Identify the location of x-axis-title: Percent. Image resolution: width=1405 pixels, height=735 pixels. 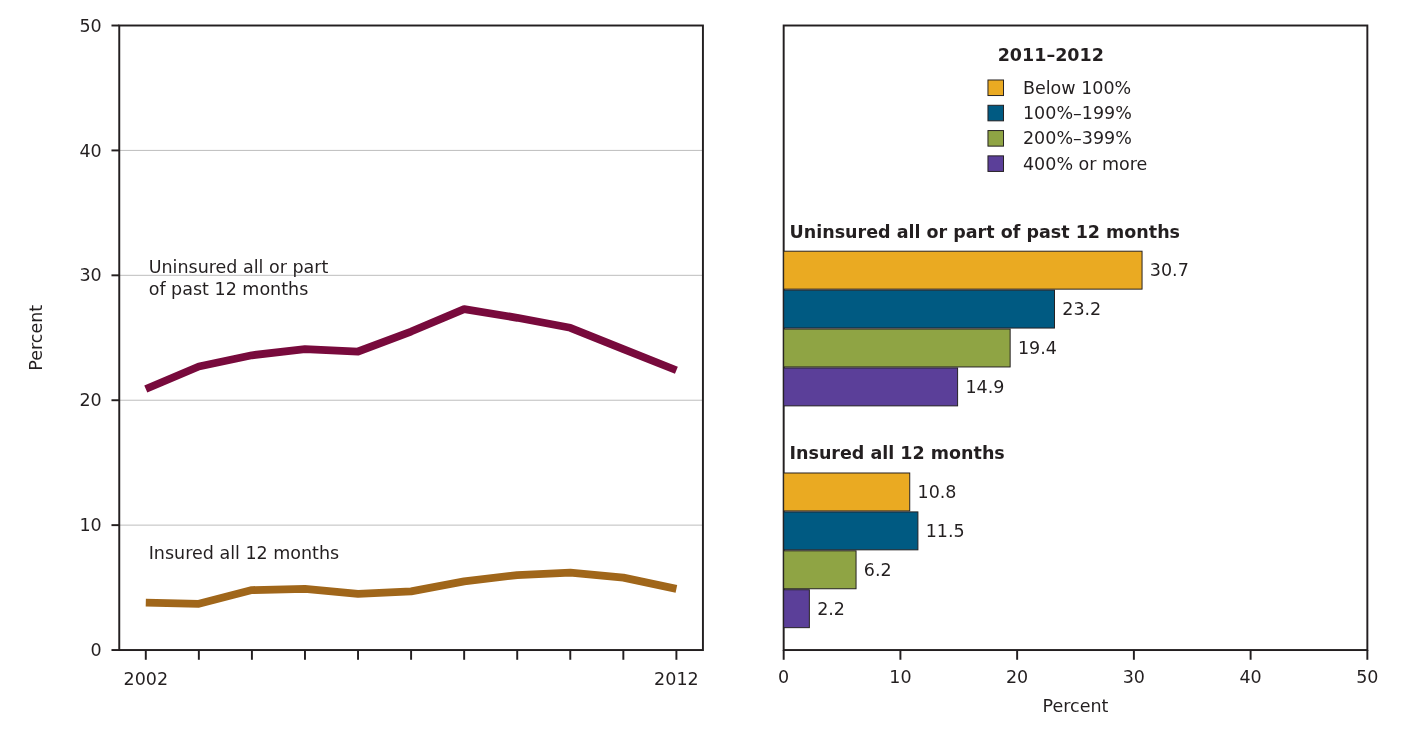
(1075, 706).